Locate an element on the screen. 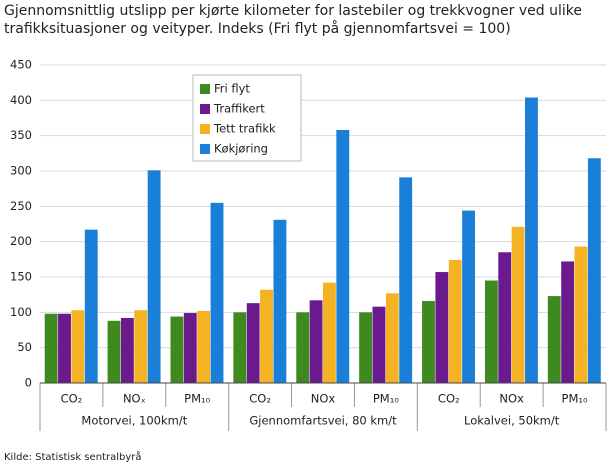  legend-label: Traffikert is located at coordinates (239, 109).